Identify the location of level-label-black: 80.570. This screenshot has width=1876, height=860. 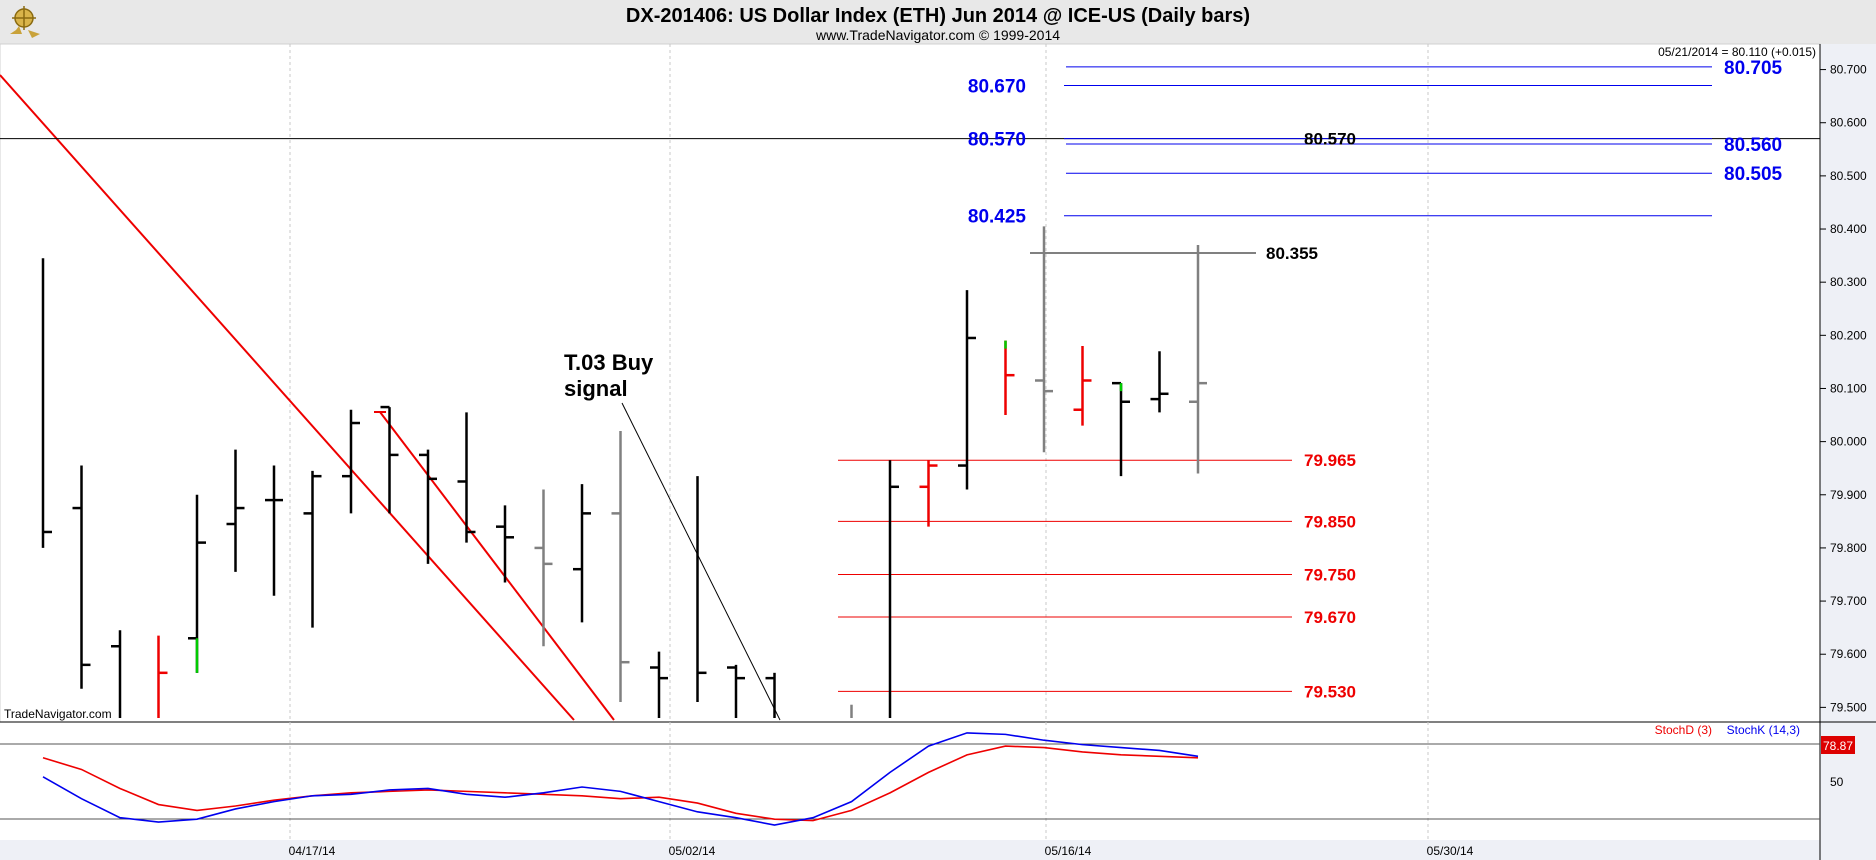
(1330, 139).